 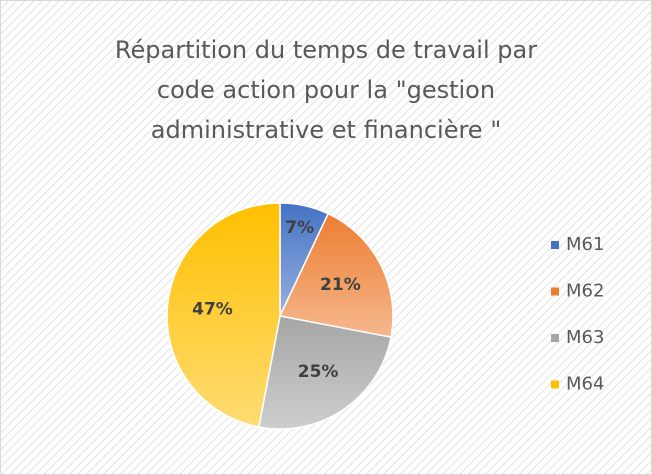 I want to click on data-label: 21%, so click(x=340, y=285).